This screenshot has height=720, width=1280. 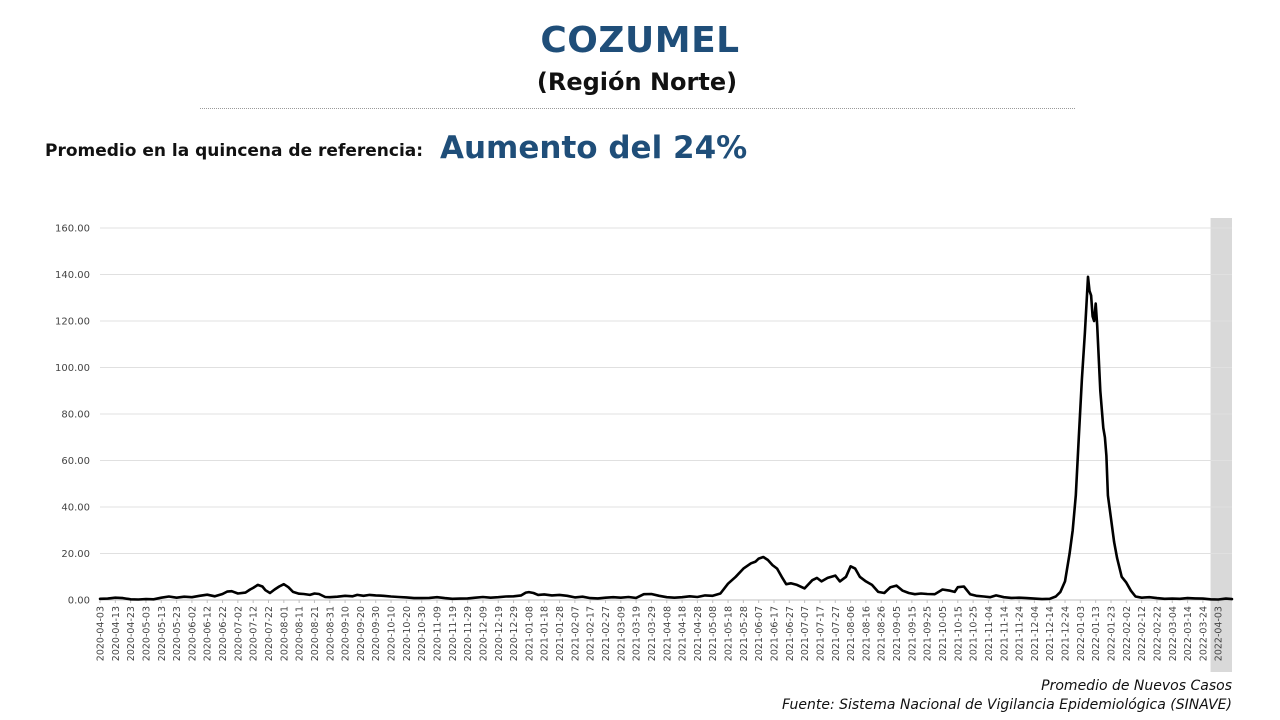 What do you see at coordinates (79, 601) in the screenshot?
I see `y-tick-label: 0.00` at bounding box center [79, 601].